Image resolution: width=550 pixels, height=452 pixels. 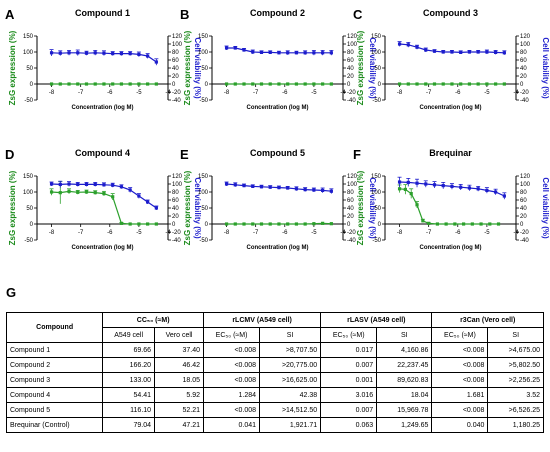 What do you see at coordinates (277, 13) in the screenshot?
I see `chart-title: Compound 2` at bounding box center [277, 13].